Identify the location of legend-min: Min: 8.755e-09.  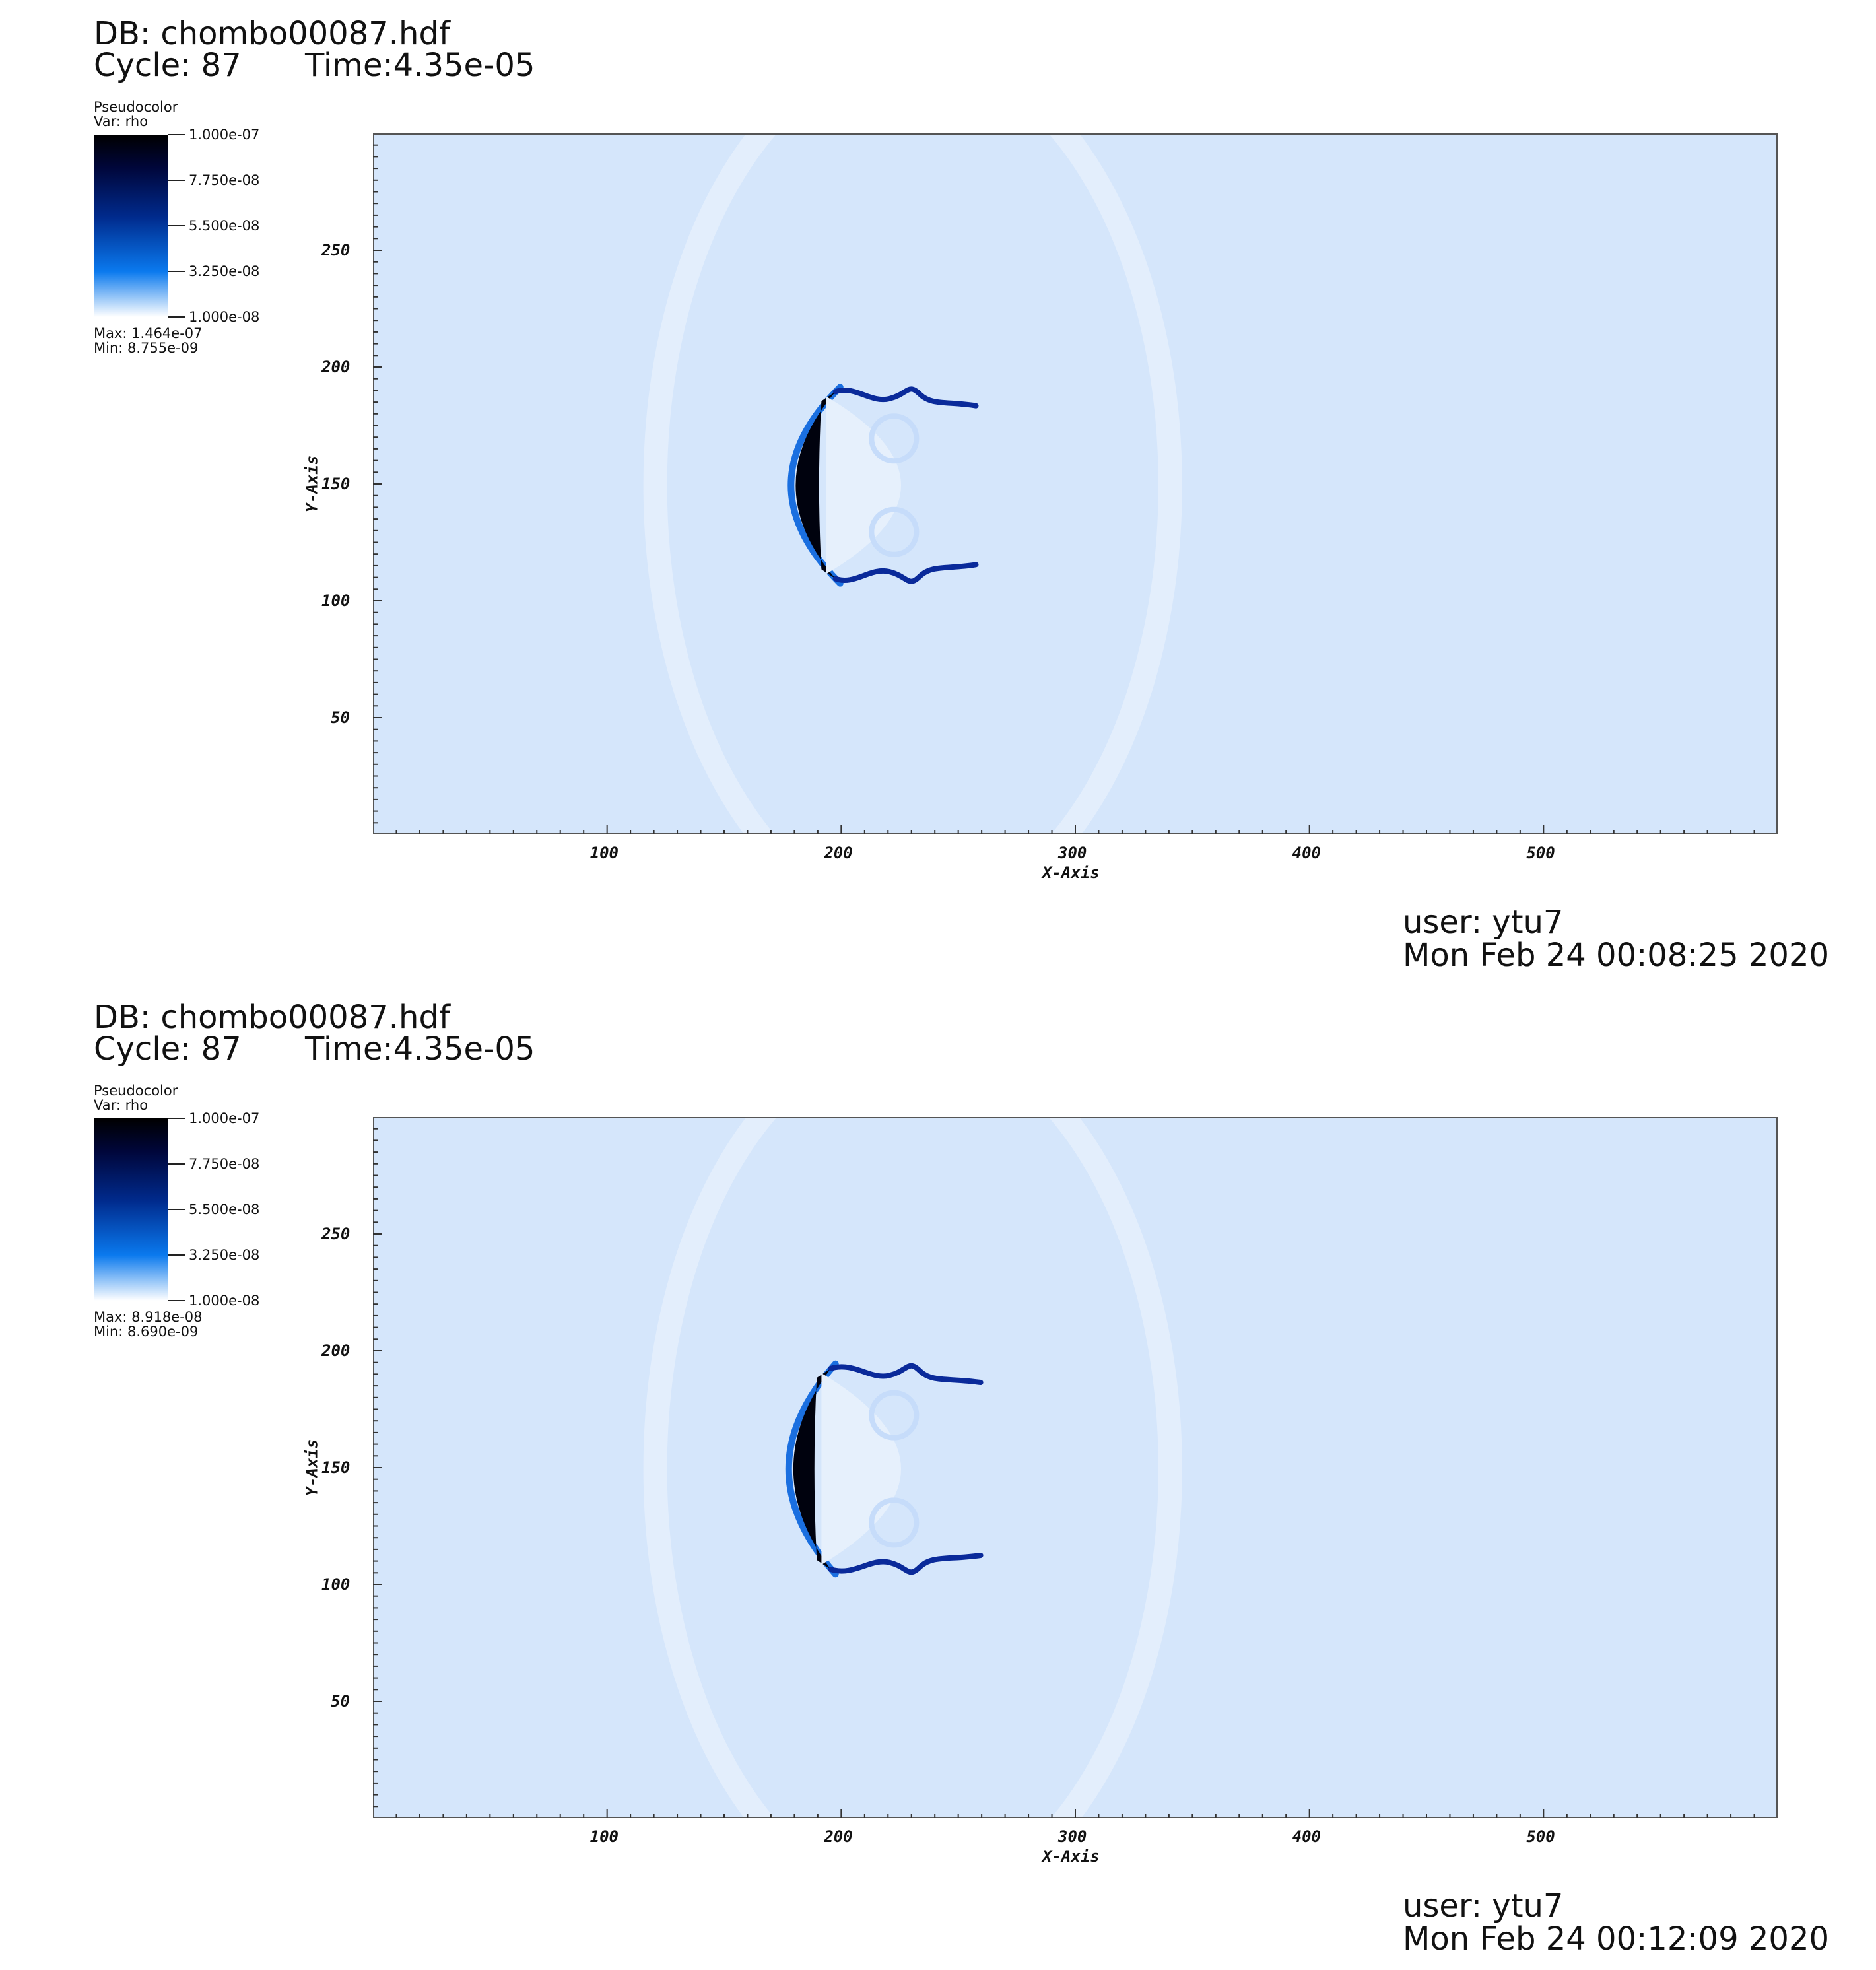
(146, 348).